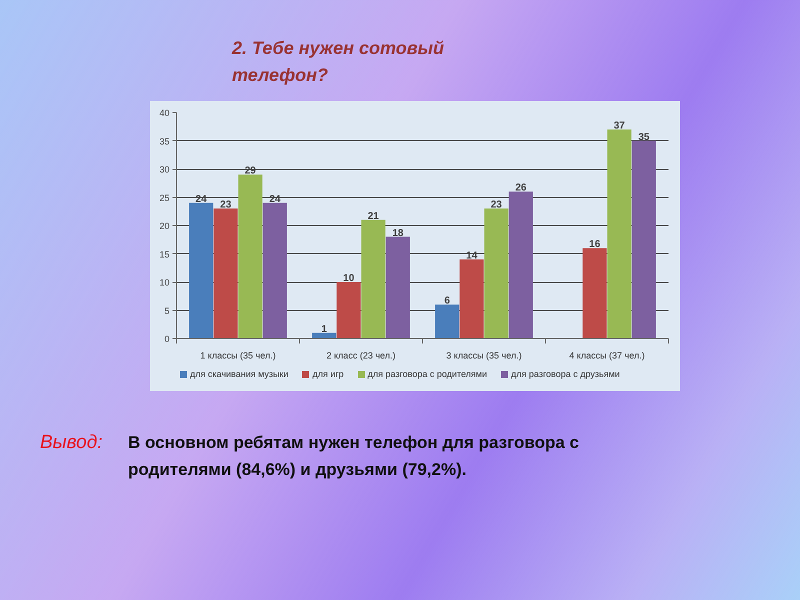 The width and height of the screenshot is (800, 600). Describe the element at coordinates (164, 254) in the screenshot. I see `y-tick-label: 15` at that location.